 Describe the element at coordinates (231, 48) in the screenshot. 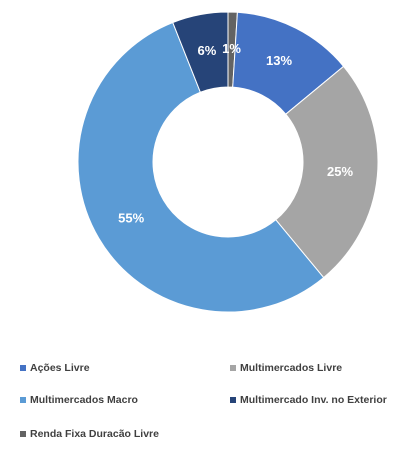

I see `data-label-renda-fixa-duracao-livre: 1%` at that location.